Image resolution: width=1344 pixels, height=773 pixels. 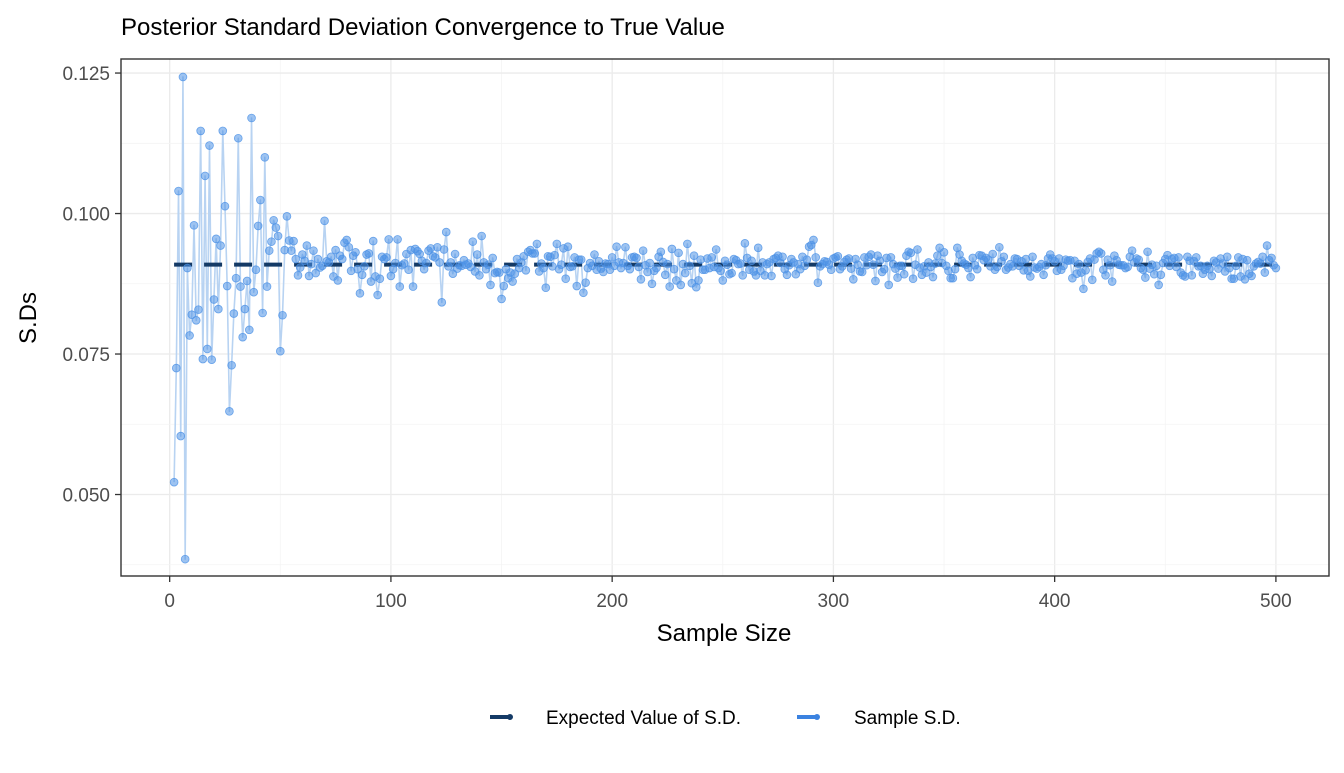 What do you see at coordinates (817, 717) in the screenshot?
I see `legend-key-sample-point` at bounding box center [817, 717].